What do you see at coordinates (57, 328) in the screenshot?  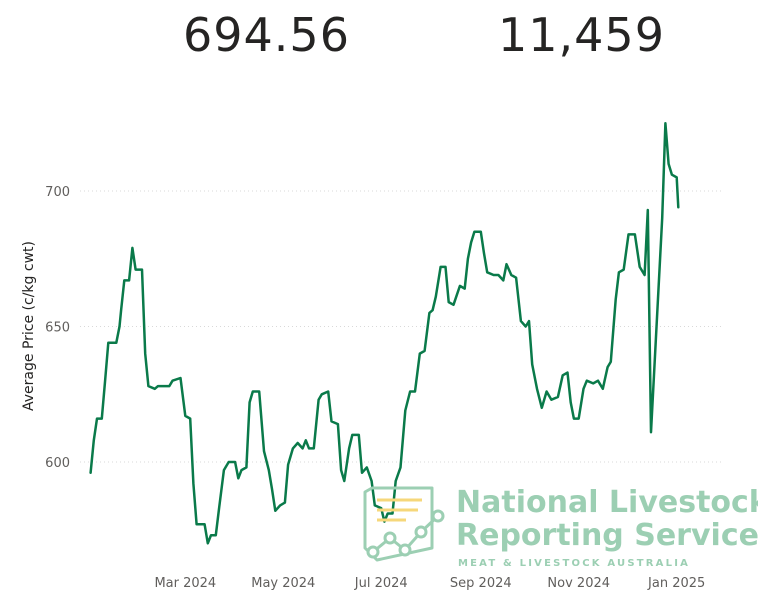 I see `y-axis-ticks: 600 650 700` at bounding box center [57, 328].